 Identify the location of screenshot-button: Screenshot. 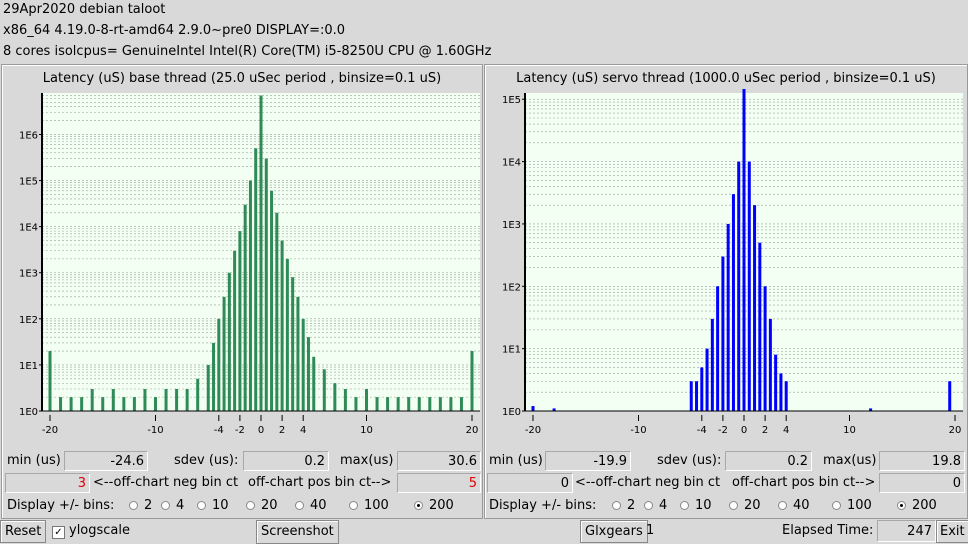
(297, 532).